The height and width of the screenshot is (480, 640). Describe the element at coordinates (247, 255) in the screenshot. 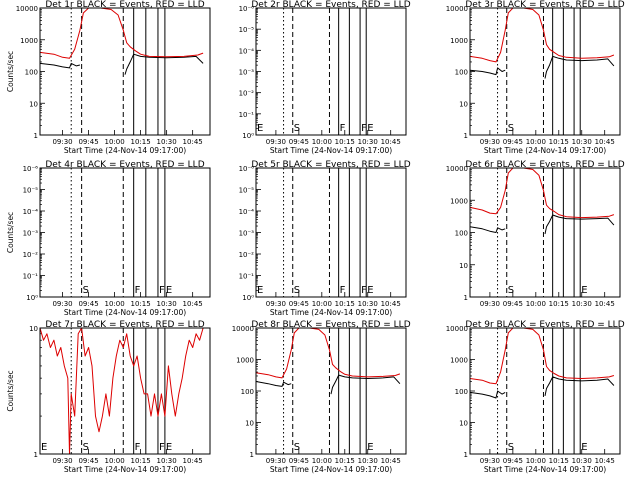

I see `y-tick-label: 10⁻²` at that location.